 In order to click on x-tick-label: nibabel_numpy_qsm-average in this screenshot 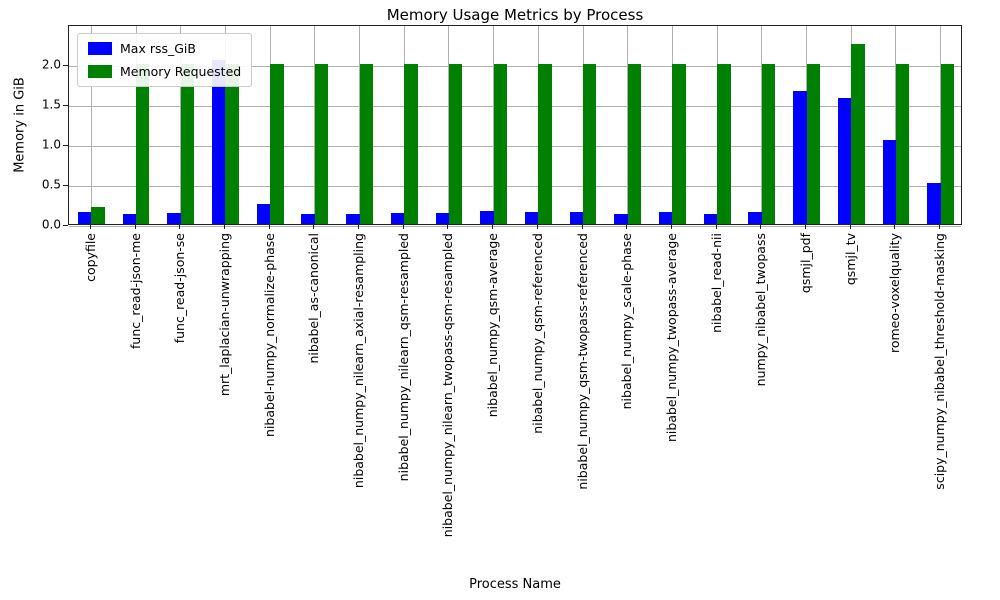, I will do `click(493, 325)`.